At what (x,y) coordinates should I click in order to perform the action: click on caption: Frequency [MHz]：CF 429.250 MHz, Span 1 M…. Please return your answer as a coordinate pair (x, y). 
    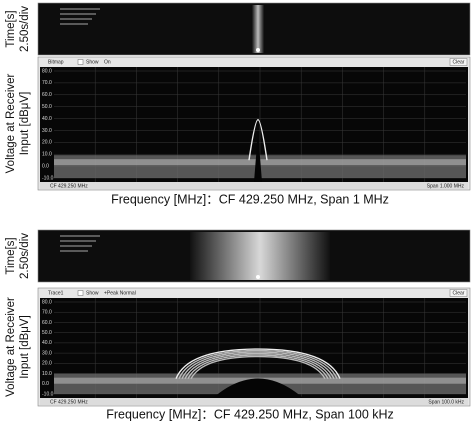
    Looking at the image, I should click on (250, 199).